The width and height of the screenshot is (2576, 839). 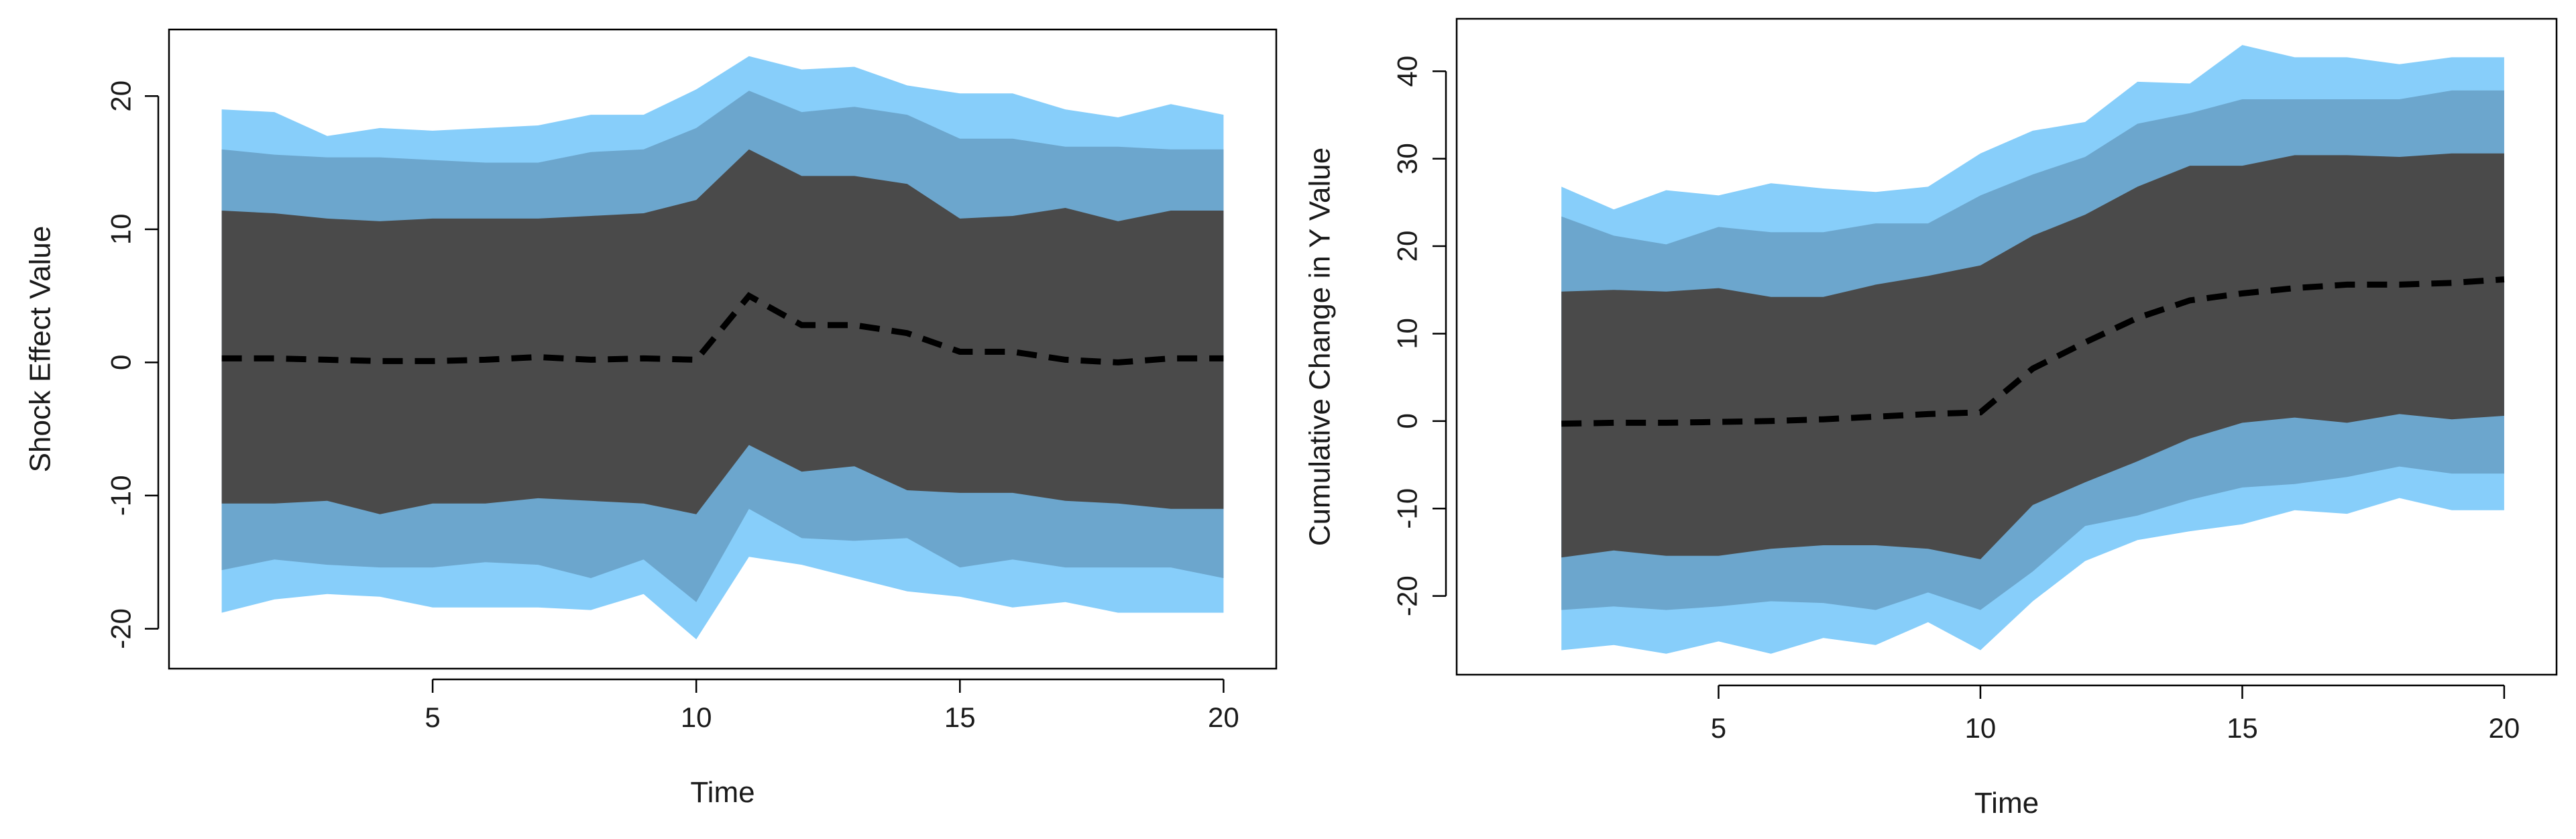 What do you see at coordinates (121, 362) in the screenshot?
I see `left-y-tick-label: 0` at bounding box center [121, 362].